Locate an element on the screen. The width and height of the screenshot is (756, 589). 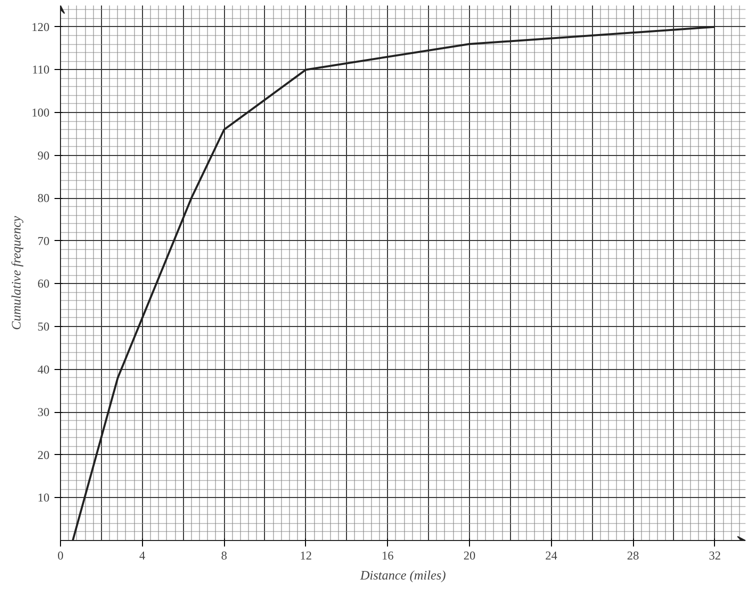
y-tick-label: 80 is located at coordinates (44, 198).